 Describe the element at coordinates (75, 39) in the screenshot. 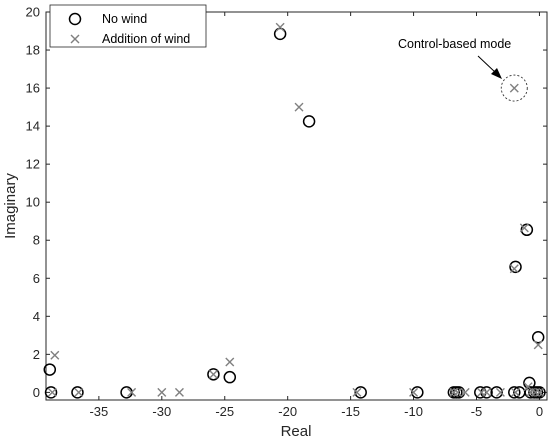

I see `legend-x-marker` at that location.